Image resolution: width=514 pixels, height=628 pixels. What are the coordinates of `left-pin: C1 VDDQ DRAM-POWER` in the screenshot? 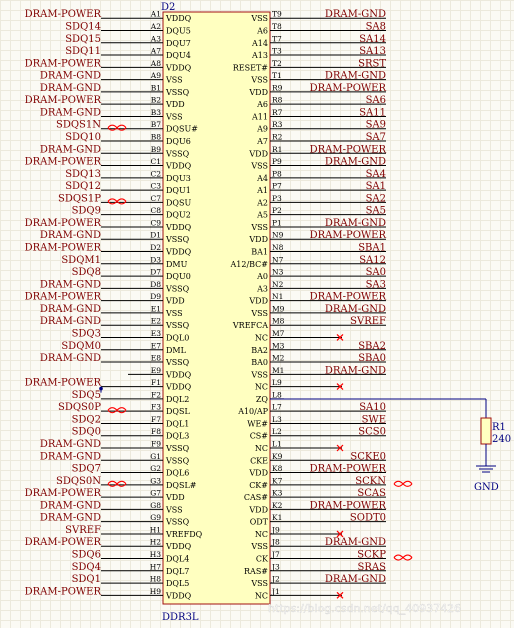 It's located at (108, 164).